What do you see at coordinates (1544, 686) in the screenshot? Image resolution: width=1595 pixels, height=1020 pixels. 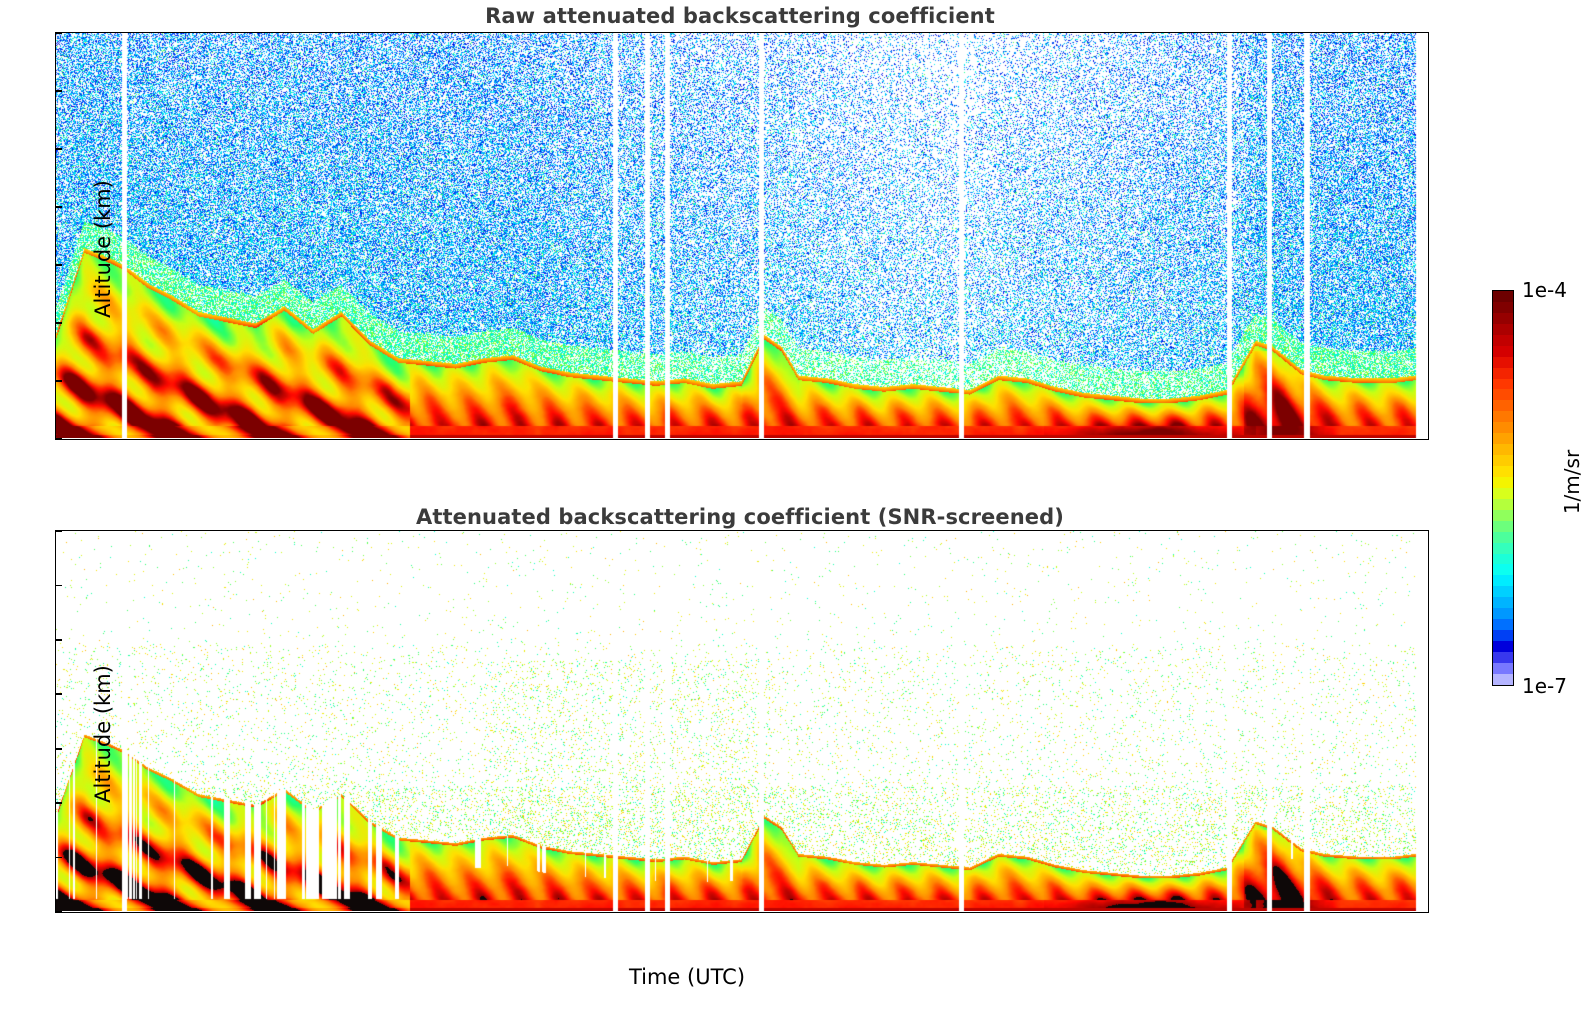 I see `colorbar-min-label: 1e-7` at bounding box center [1544, 686].